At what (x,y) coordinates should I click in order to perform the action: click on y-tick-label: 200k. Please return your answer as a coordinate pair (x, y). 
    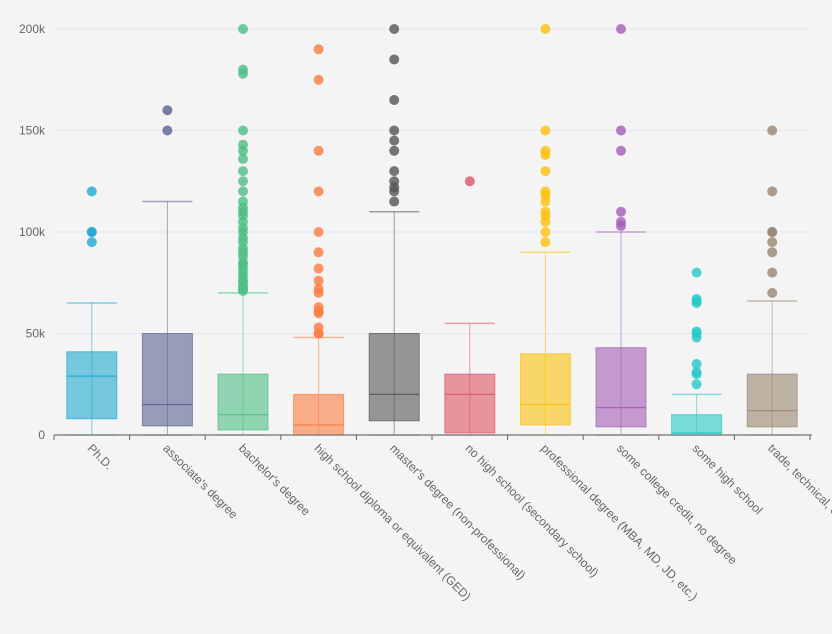
    Looking at the image, I should click on (32, 29).